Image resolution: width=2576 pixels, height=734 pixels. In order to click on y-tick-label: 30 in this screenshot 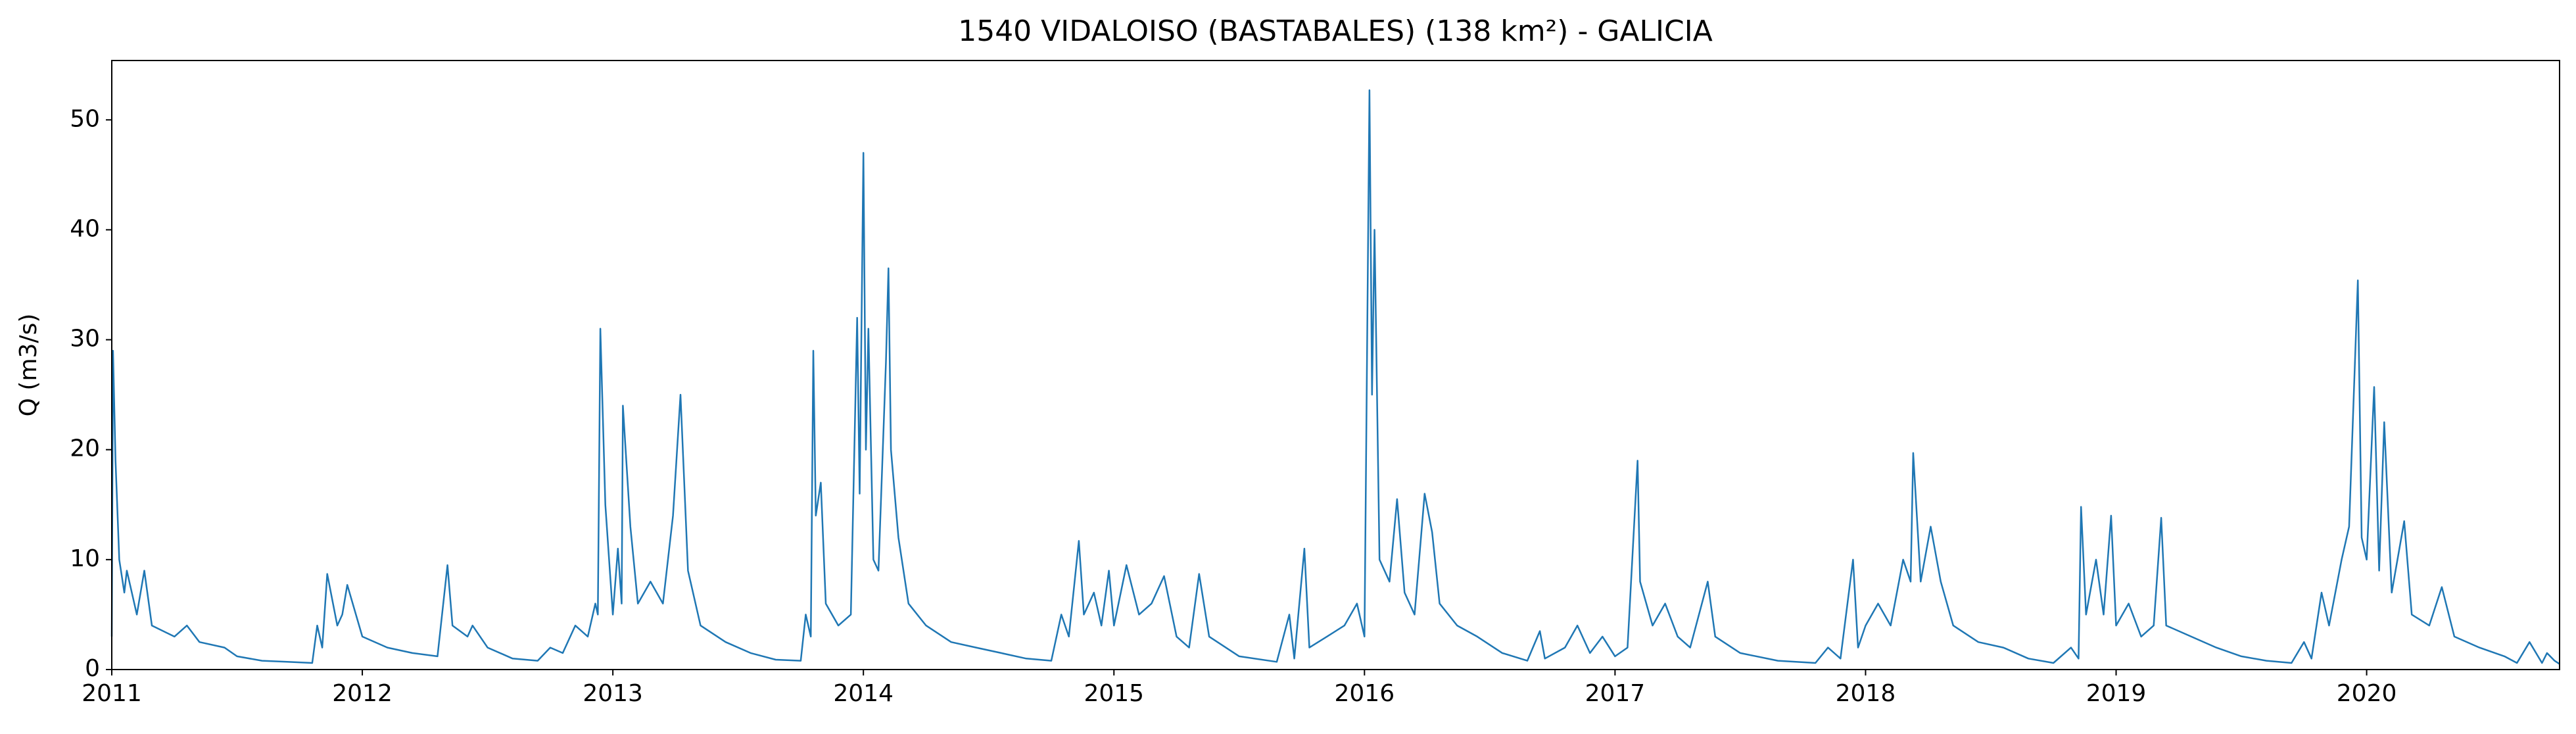, I will do `click(85, 340)`.